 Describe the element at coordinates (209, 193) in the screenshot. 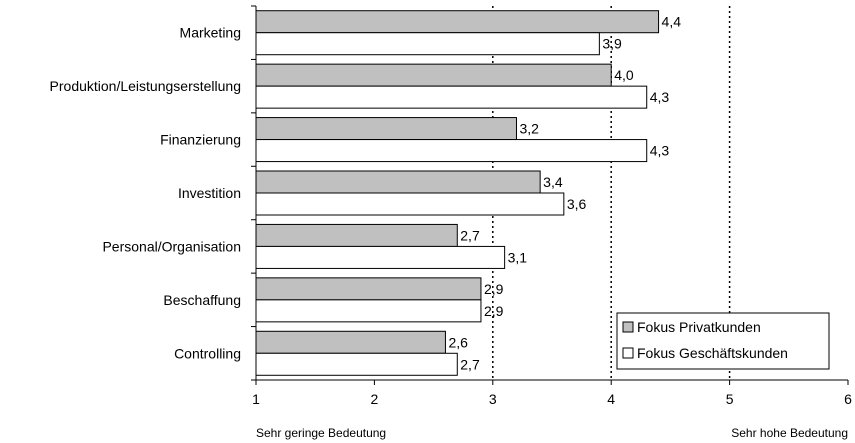

I see `category-label: Investition` at that location.